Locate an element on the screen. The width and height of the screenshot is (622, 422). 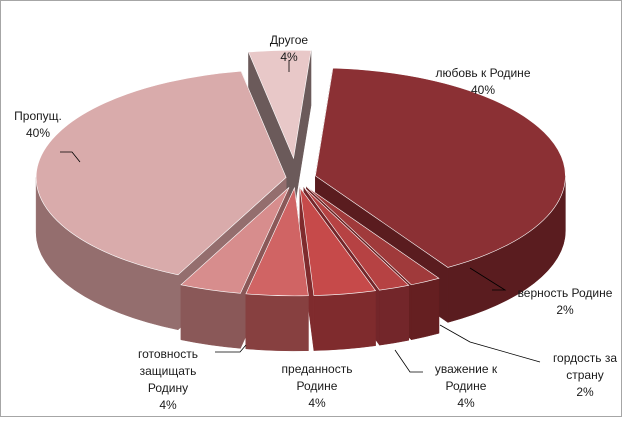
data-label-line: Другое is located at coordinates (289, 40).